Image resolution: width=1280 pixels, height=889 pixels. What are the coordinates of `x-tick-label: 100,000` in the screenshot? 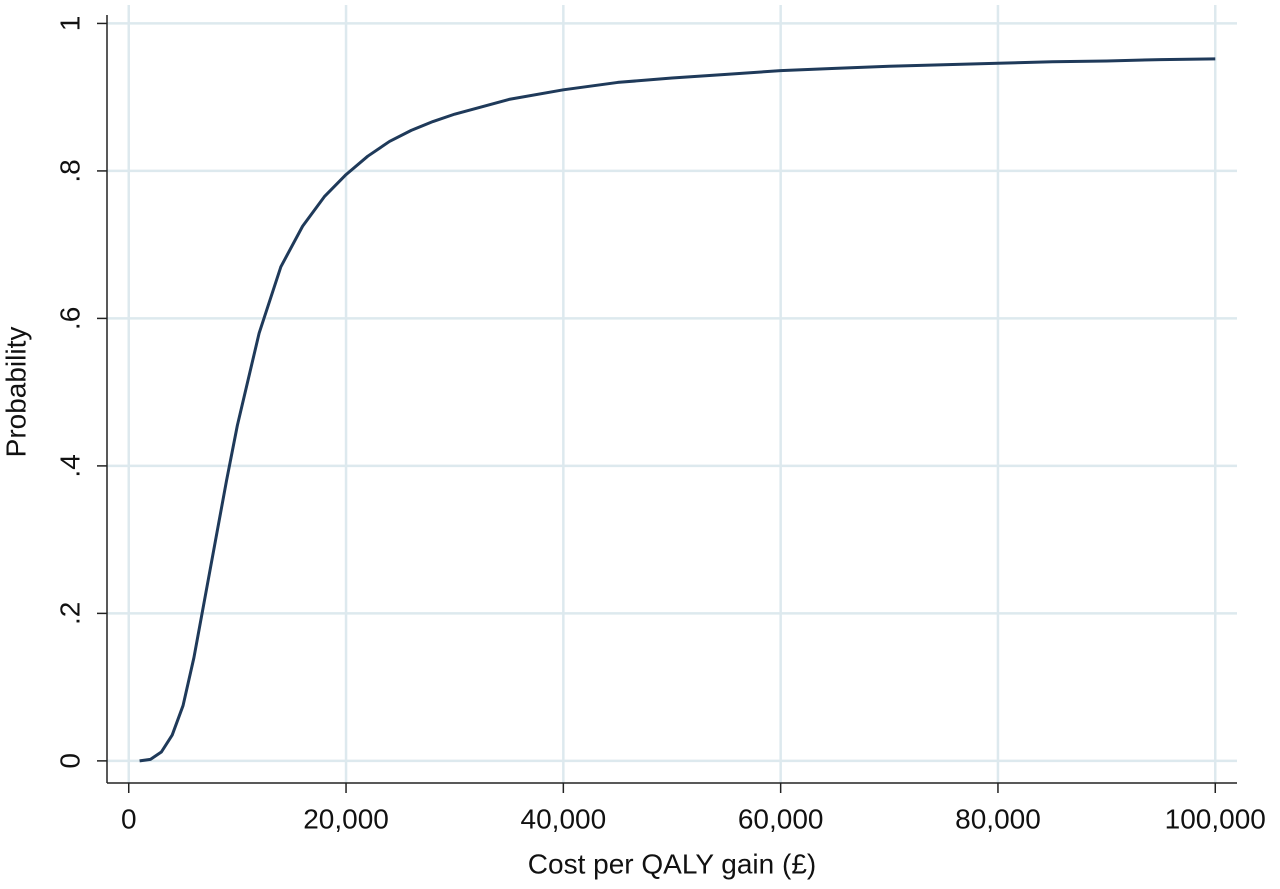 It's located at (1215, 818).